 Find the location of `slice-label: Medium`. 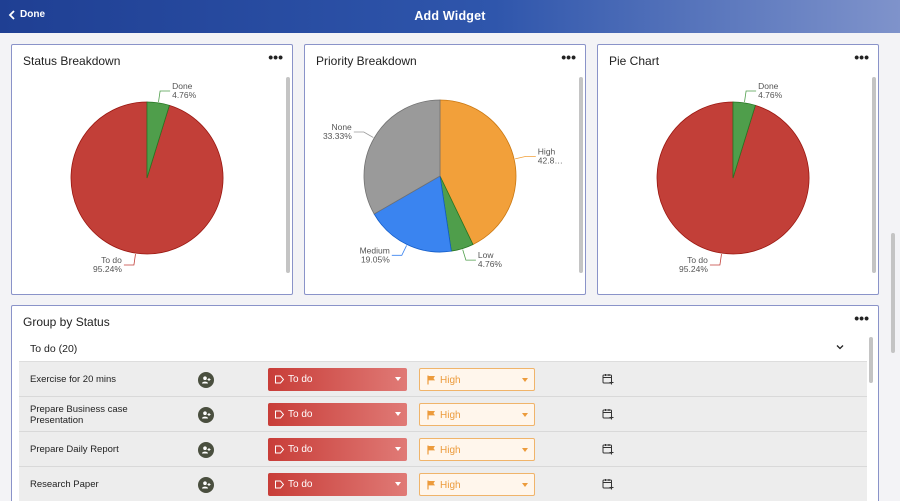

slice-label: Medium is located at coordinates (375, 250).